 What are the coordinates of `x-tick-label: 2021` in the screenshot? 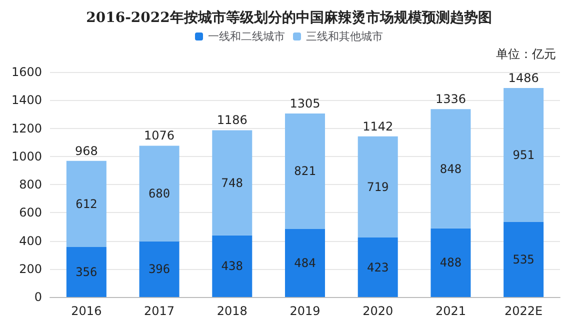 It's located at (450, 311).